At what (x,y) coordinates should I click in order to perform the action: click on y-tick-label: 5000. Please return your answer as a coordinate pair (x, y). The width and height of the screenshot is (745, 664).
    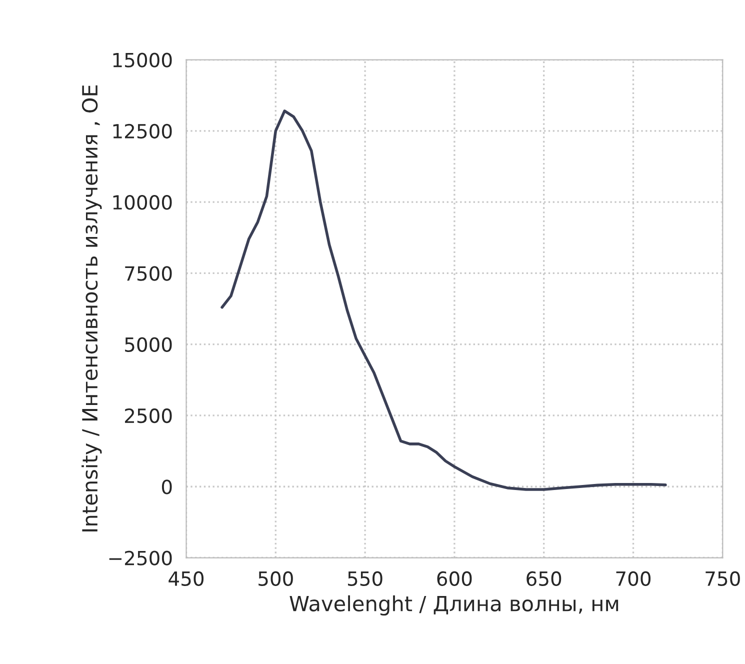
    Looking at the image, I should click on (148, 344).